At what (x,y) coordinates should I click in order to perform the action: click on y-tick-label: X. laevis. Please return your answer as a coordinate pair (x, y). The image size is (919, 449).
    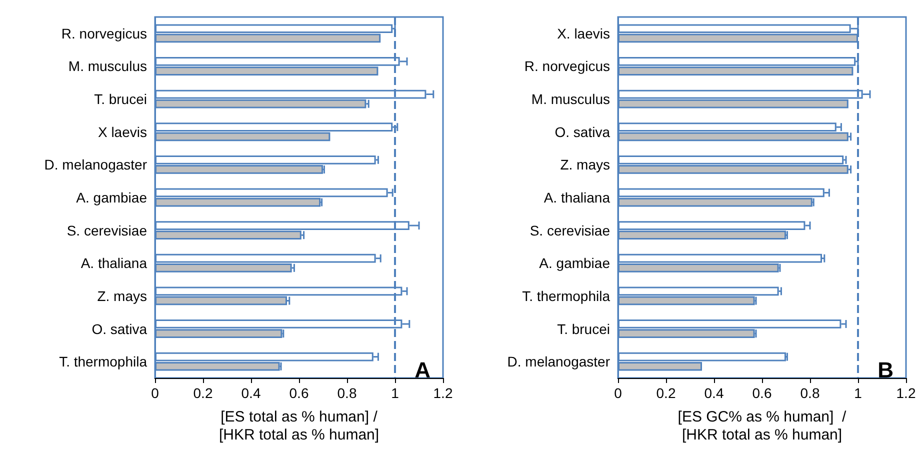
    Looking at the image, I should click on (583, 33).